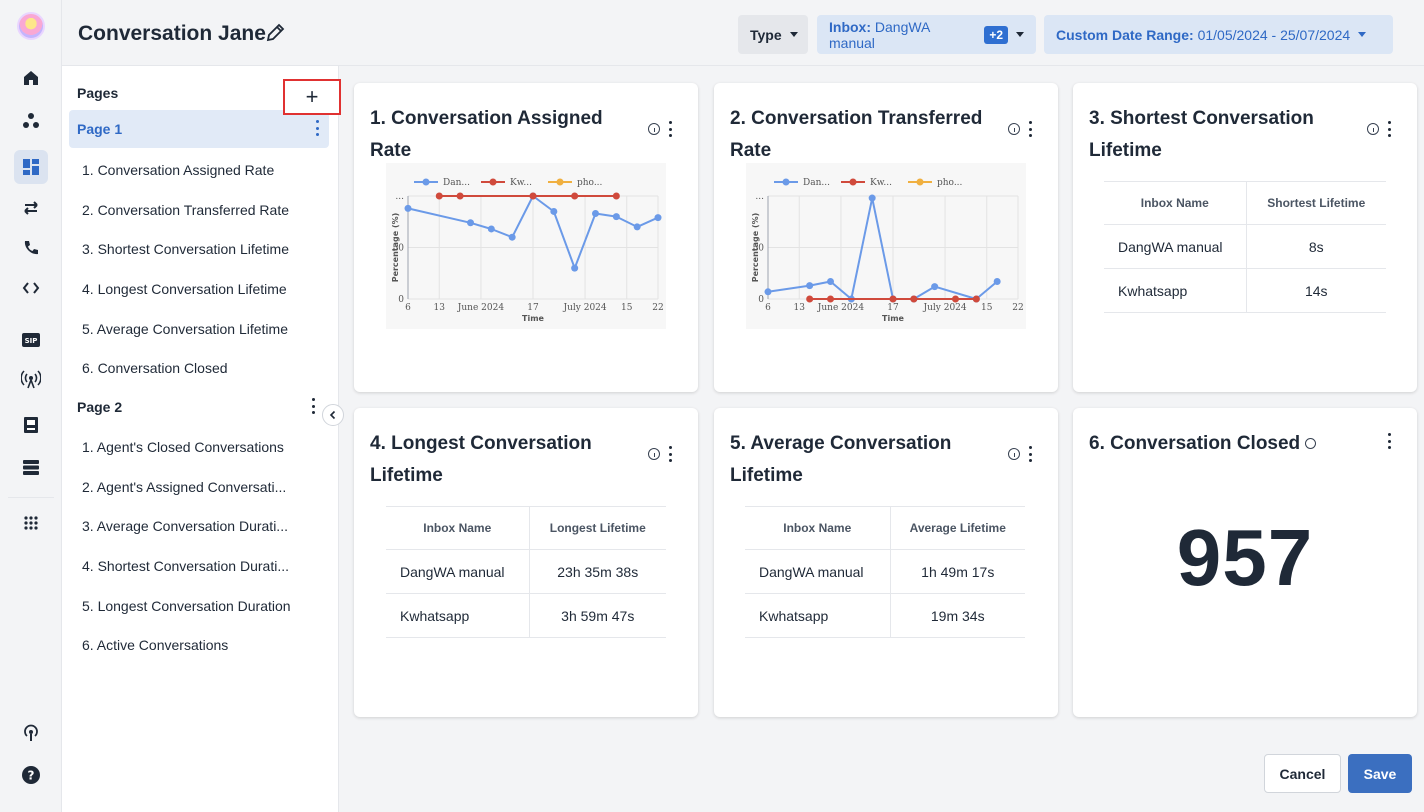 This screenshot has height=812, width=1424. I want to click on help-icon: ?, so click(31, 775).